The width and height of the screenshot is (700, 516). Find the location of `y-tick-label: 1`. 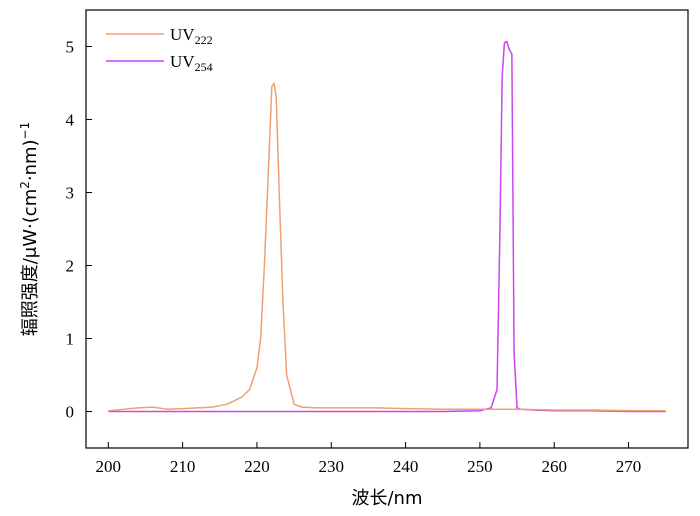

y-tick-label: 1 is located at coordinates (70, 339).